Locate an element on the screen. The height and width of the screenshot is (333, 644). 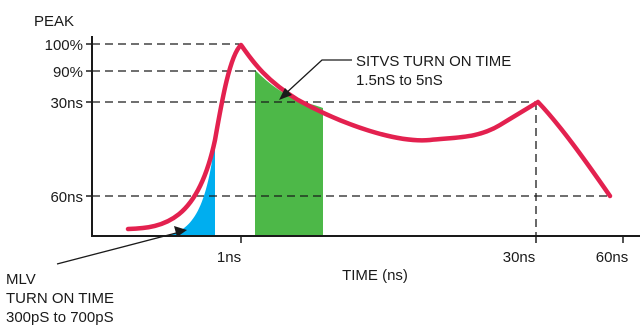
sitvs-annotation-range: 1.5nS to 5nS is located at coordinates (399, 80).